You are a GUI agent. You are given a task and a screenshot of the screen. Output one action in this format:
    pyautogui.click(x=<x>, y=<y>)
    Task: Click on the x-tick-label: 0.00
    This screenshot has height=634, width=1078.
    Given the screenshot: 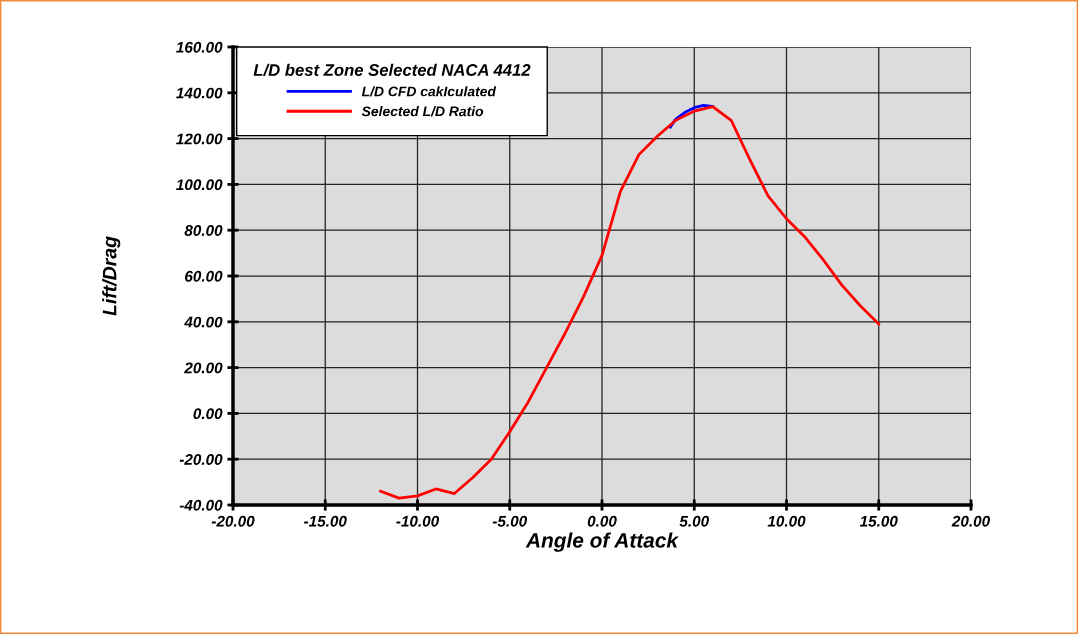 What is the action you would take?
    pyautogui.click(x=602, y=521)
    